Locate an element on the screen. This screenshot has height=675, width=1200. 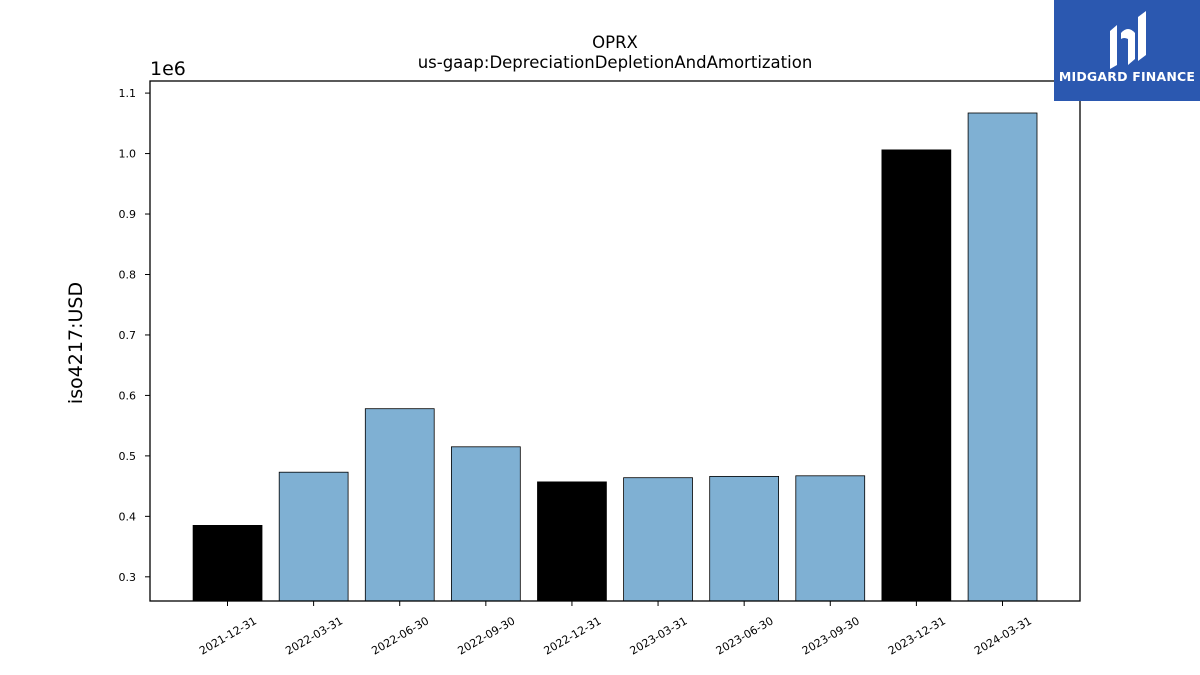
y-axis-label: iso4217:USD is located at coordinates (76, 343).